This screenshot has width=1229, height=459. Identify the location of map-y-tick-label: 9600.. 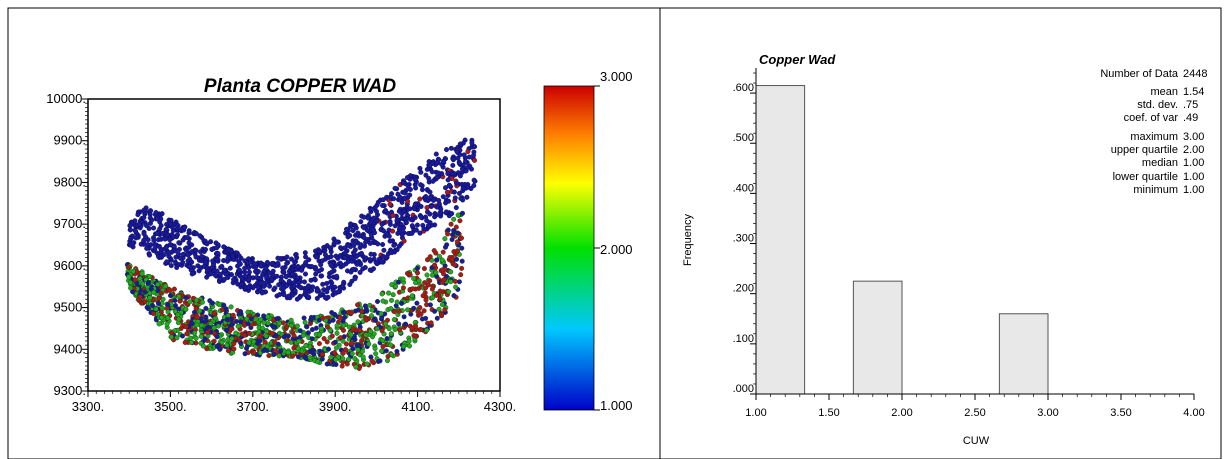
(69, 265).